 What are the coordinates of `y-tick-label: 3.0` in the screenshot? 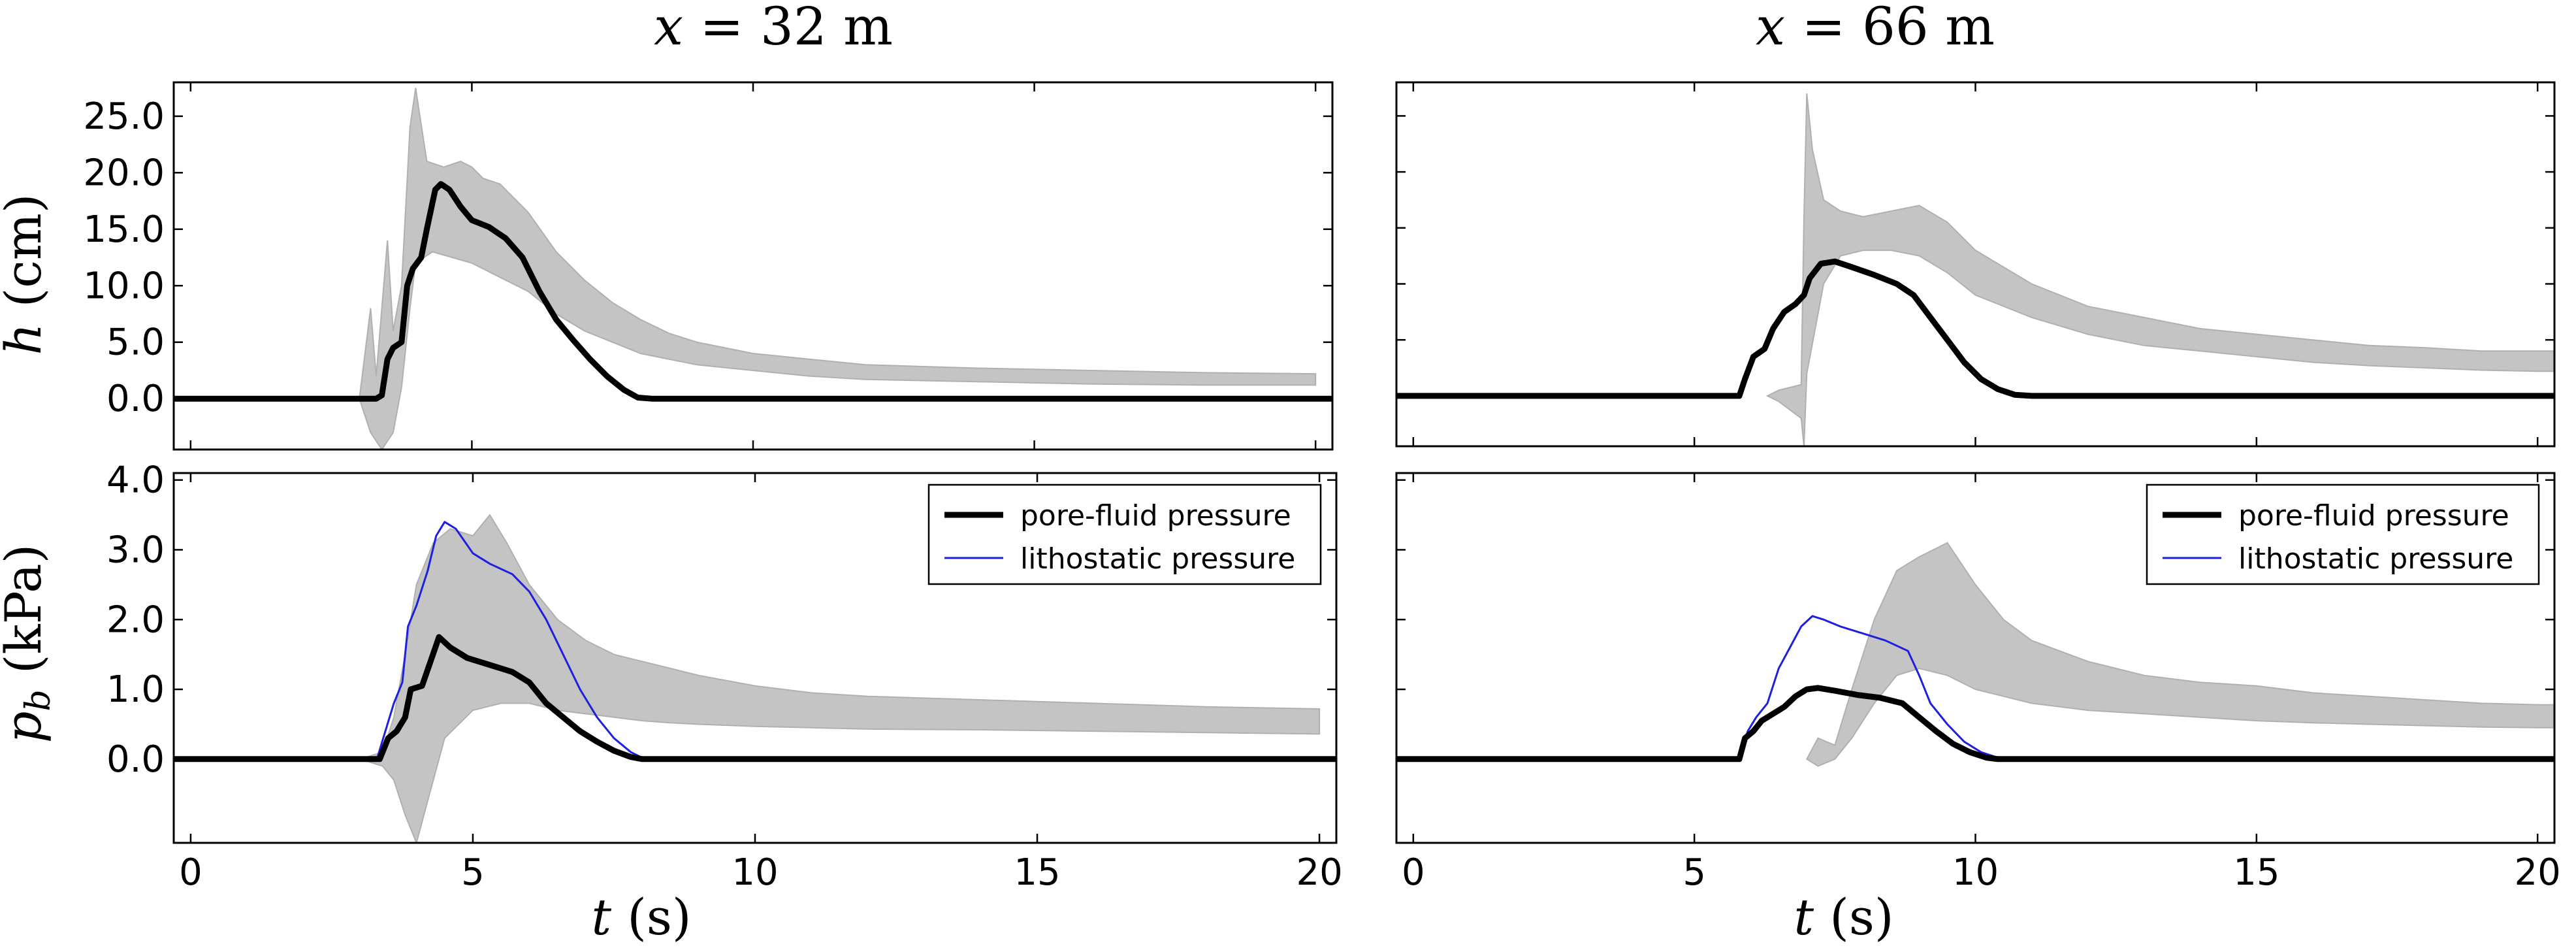 It's located at (135, 550).